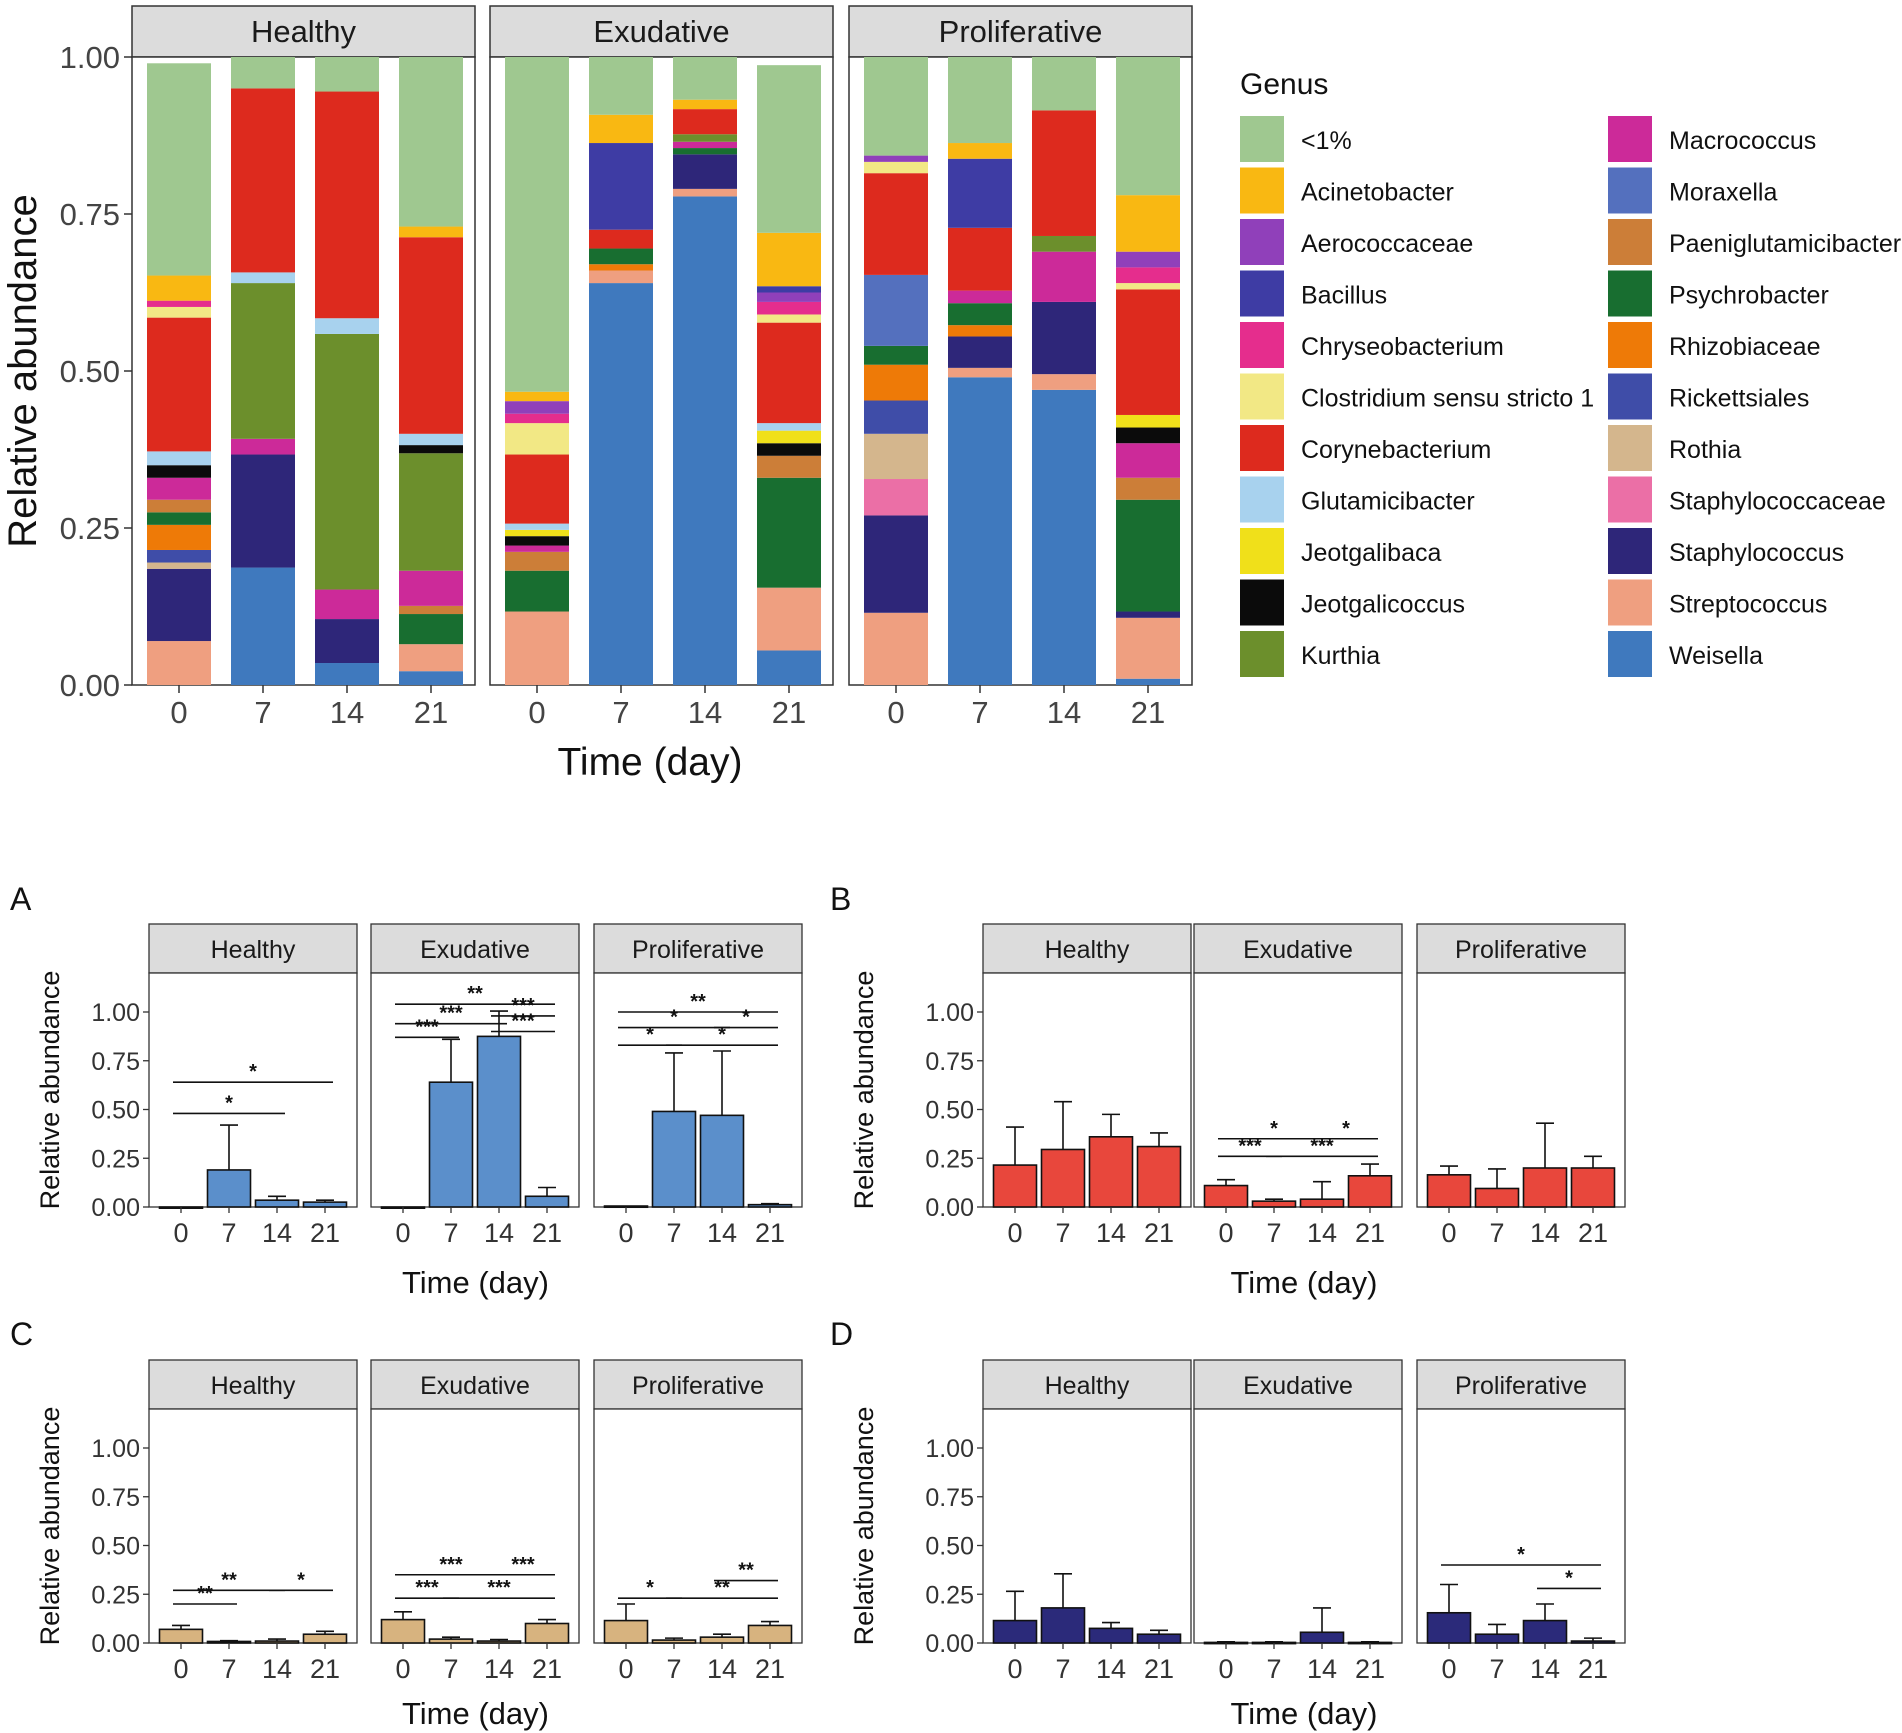 The height and width of the screenshot is (1733, 1902). Describe the element at coordinates (896, 158) in the screenshot. I see `stack-segment-aerococcaceae` at that location.